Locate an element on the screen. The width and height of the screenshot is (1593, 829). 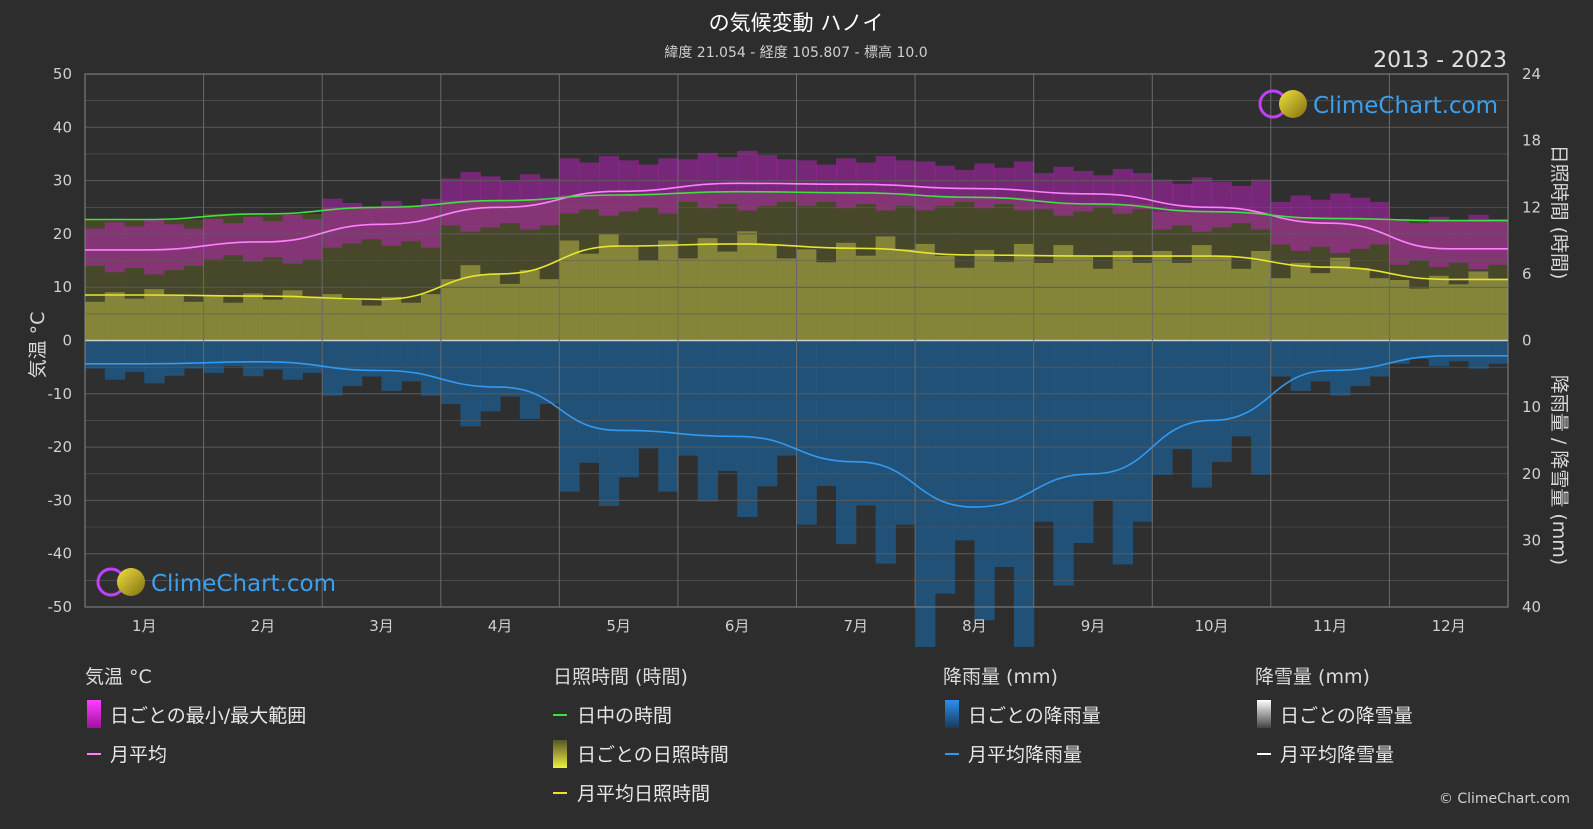
legend-label-snow-avg: 月平均降雪量 is located at coordinates (1337, 755).